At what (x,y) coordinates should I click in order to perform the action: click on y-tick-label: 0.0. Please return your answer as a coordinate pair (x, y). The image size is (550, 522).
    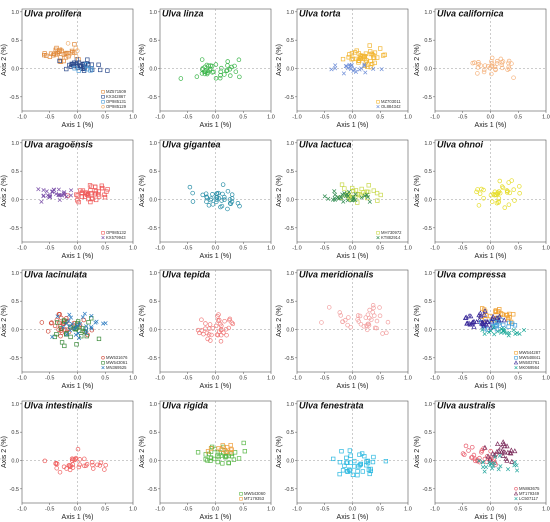
    Looking at the image, I should click on (15, 331).